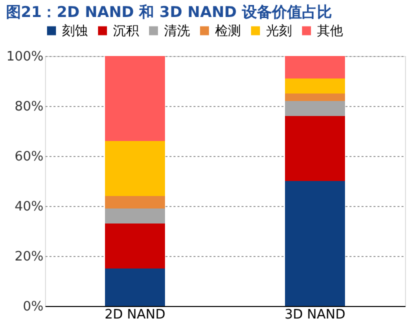 Image resolution: width=415 pixels, height=326 pixels. I want to click on y-tick-label: 40%, so click(29, 207).